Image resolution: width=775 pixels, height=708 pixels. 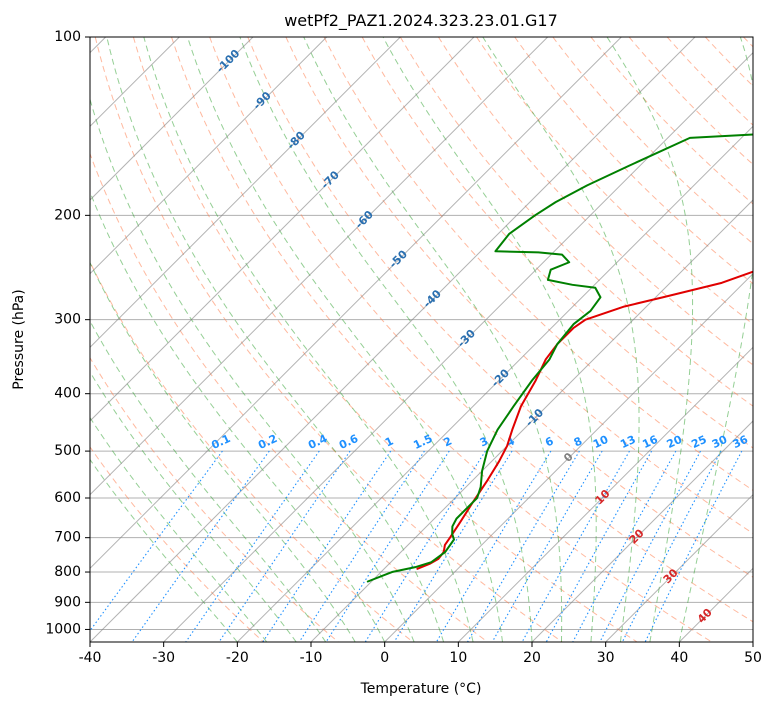 What do you see at coordinates (741, 442) in the screenshot?
I see `mixing-ratio-label: 36` at bounding box center [741, 442].